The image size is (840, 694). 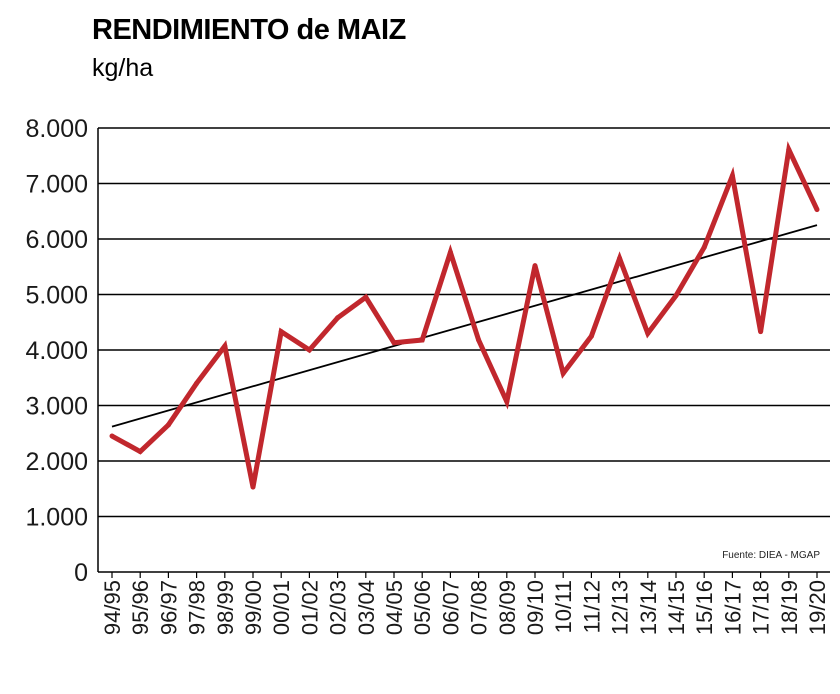 I want to click on x-tick-label: 16/17, so click(x=732, y=607).